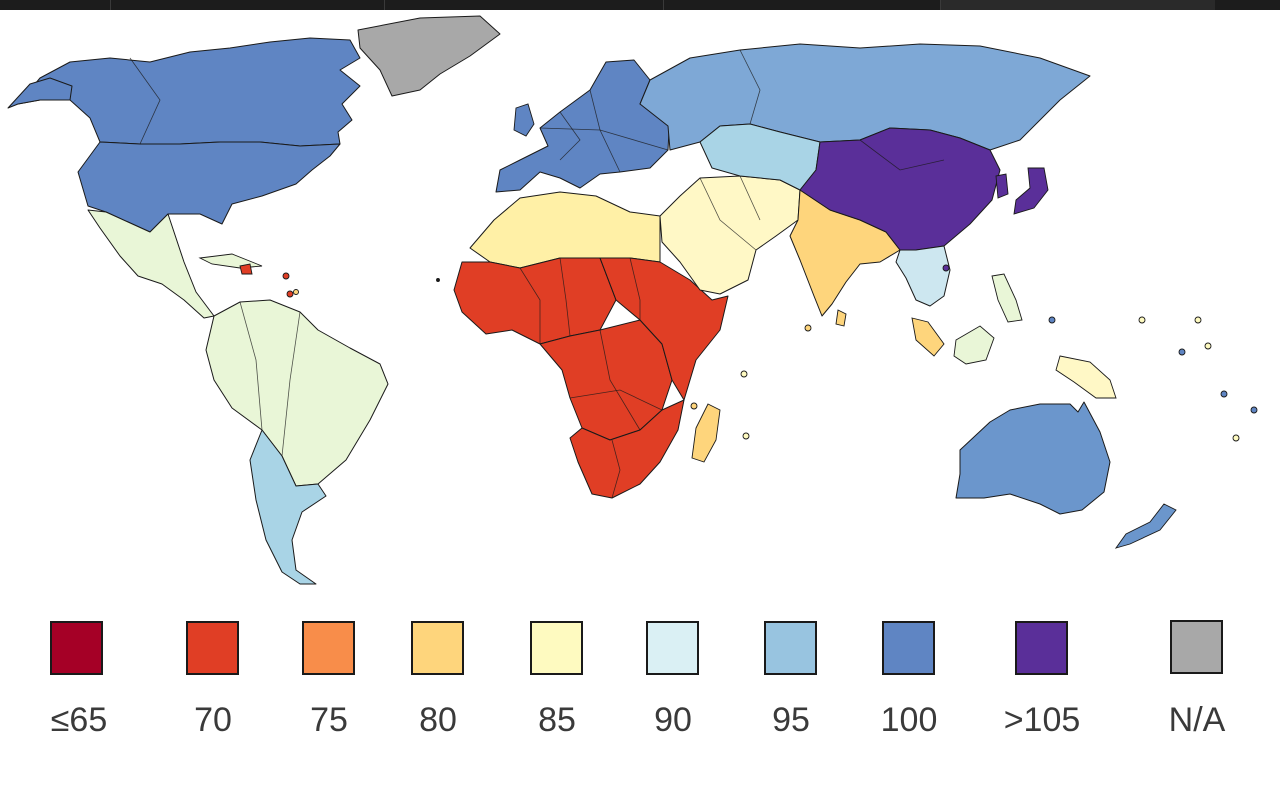  Describe the element at coordinates (189, 92) in the screenshot. I see `region-canada` at that location.